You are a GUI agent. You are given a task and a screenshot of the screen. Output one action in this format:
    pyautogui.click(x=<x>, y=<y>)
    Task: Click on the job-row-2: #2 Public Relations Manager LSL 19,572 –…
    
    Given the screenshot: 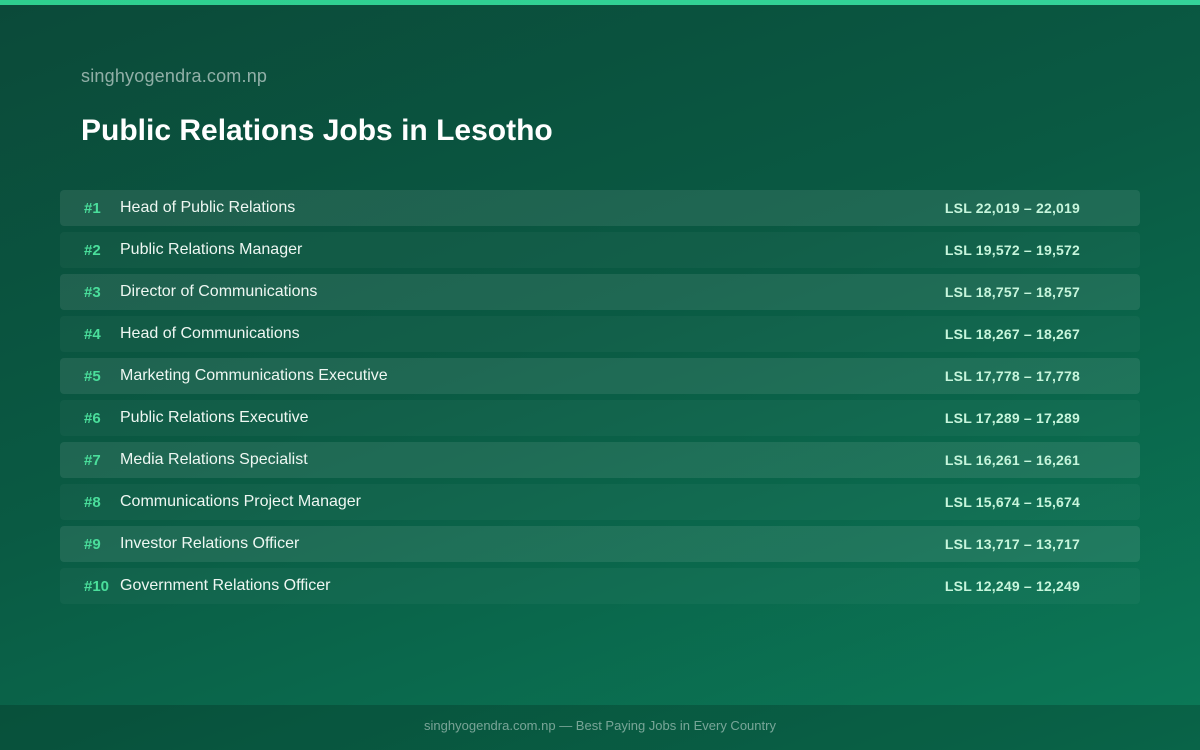 What is the action you would take?
    pyautogui.click(x=600, y=250)
    